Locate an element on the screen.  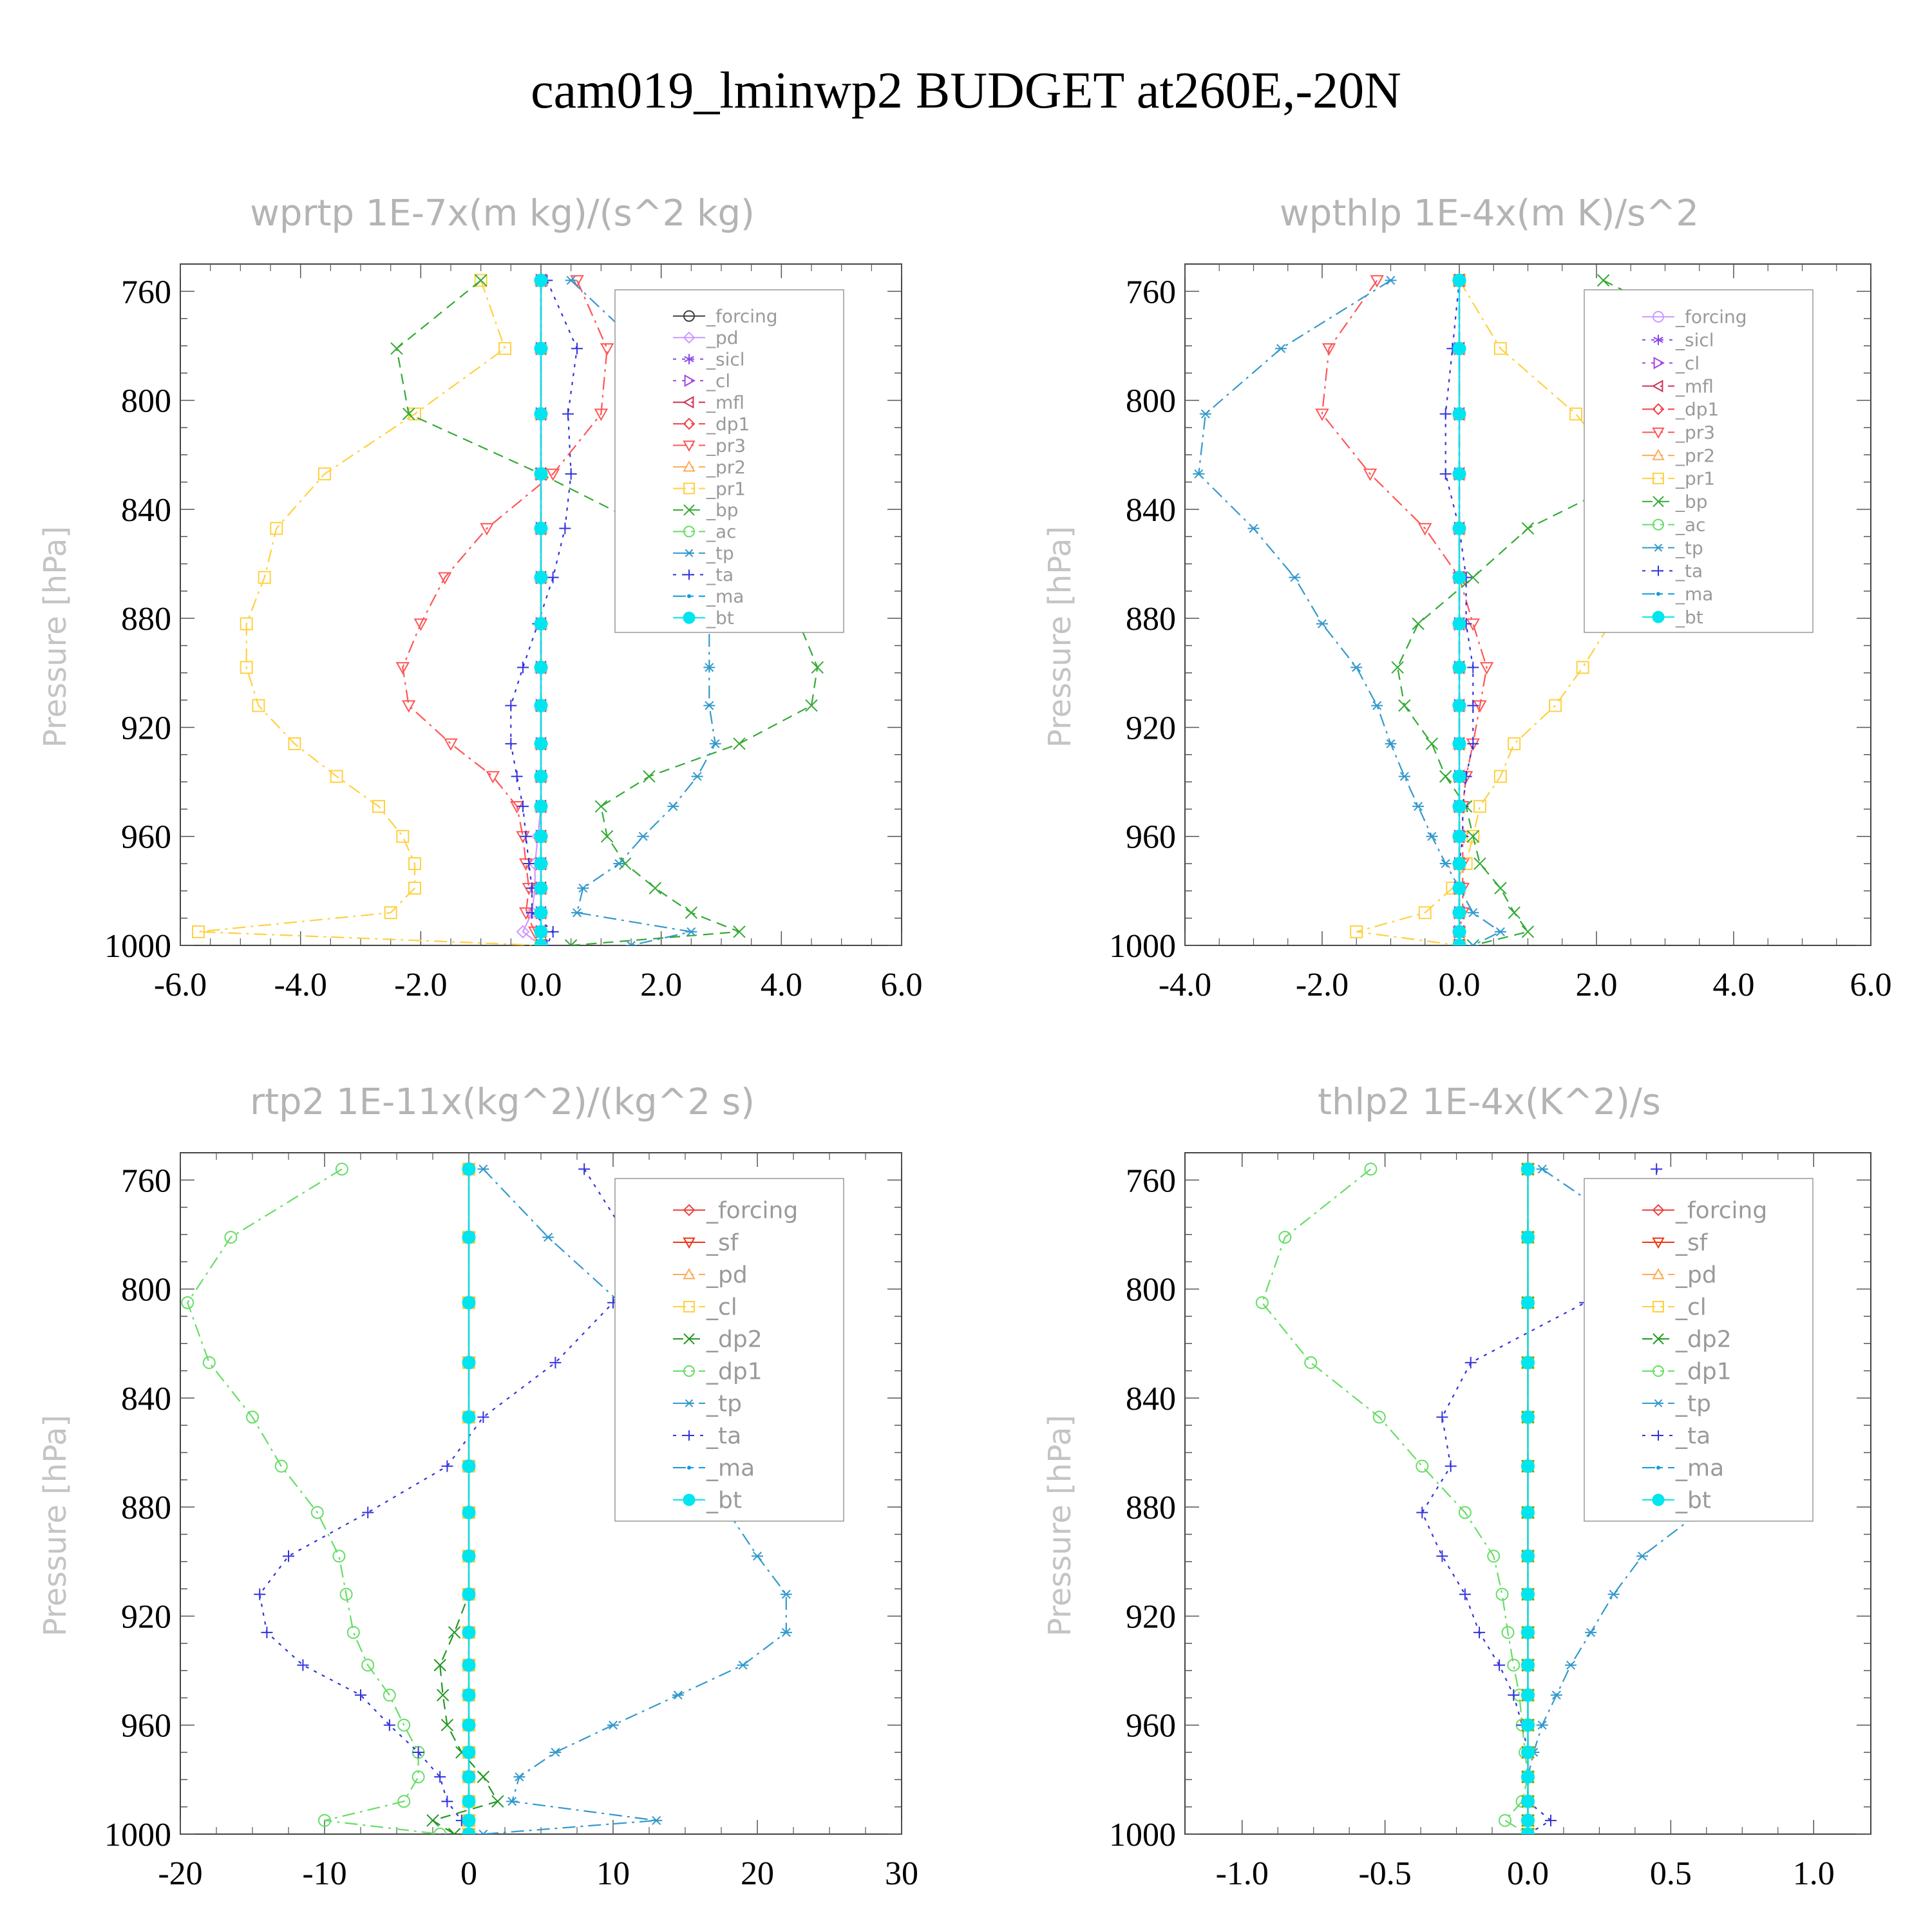
wprtp-point-tp is located at coordinates (691, 932).